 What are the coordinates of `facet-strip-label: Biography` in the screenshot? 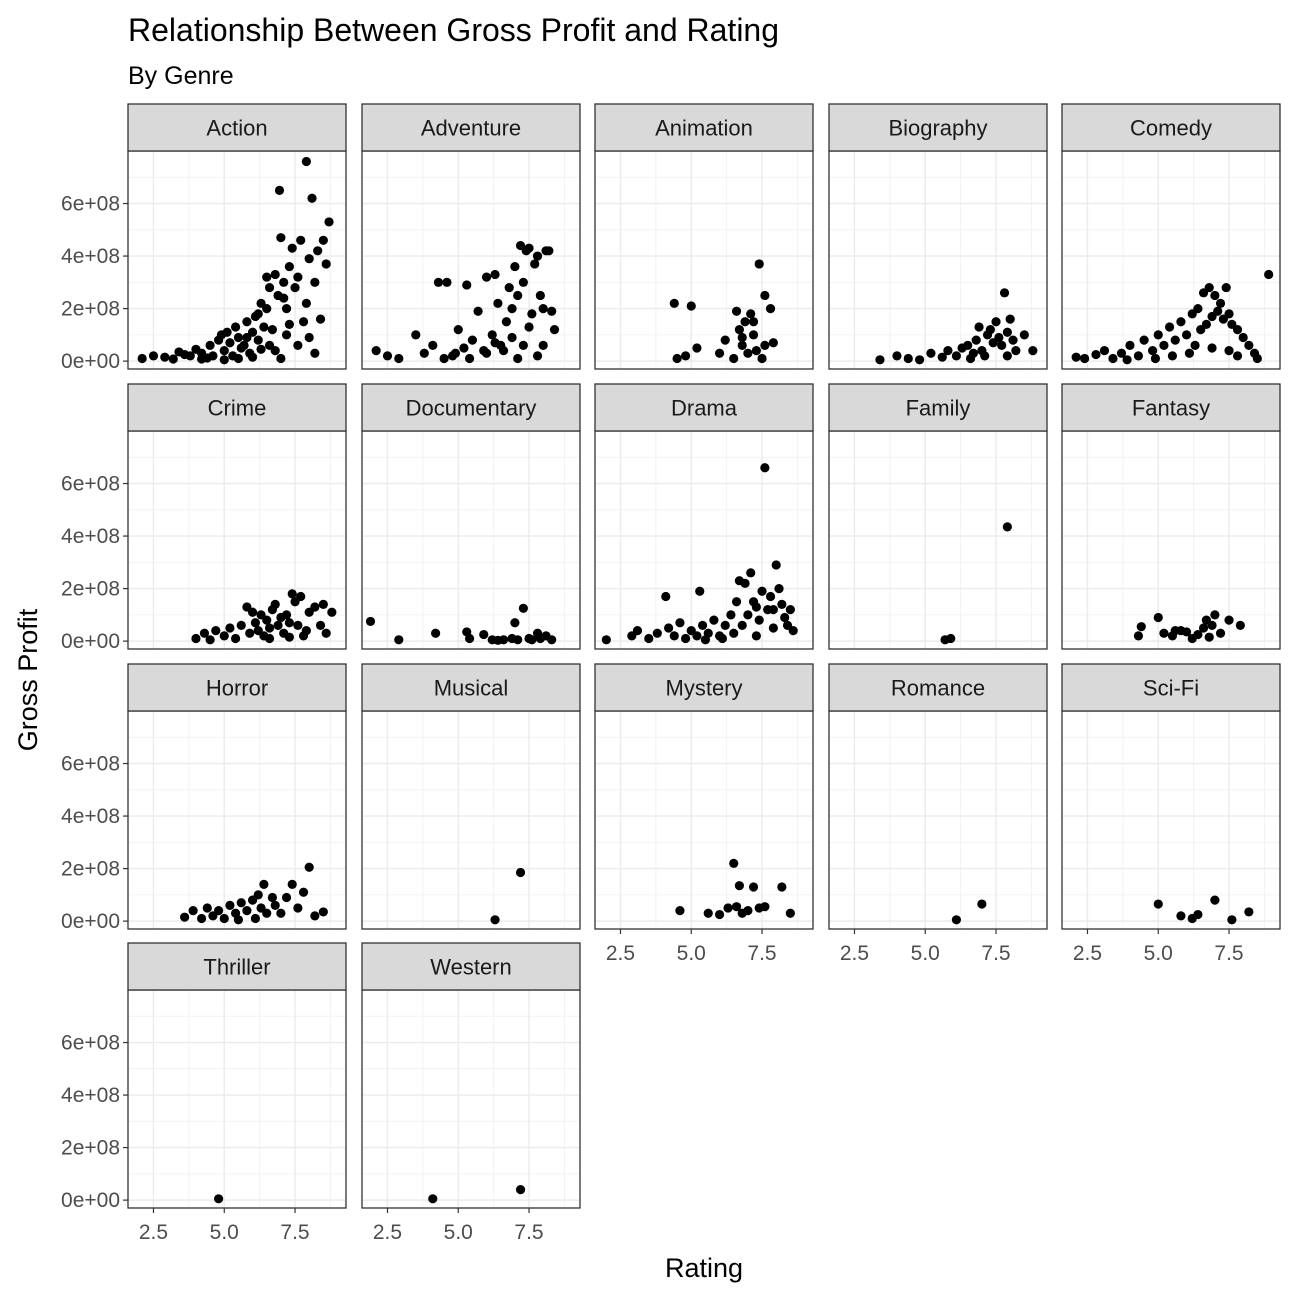 It's located at (937, 128).